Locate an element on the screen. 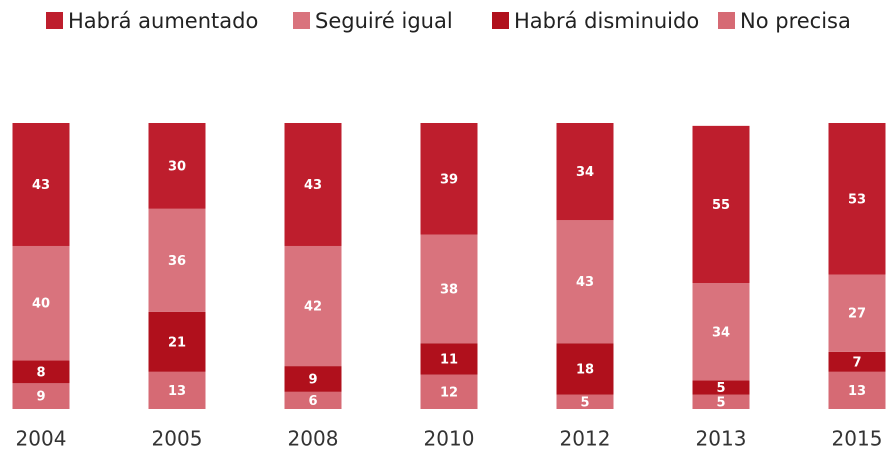 This screenshot has width=886, height=454. data-label: 42 is located at coordinates (313, 307).